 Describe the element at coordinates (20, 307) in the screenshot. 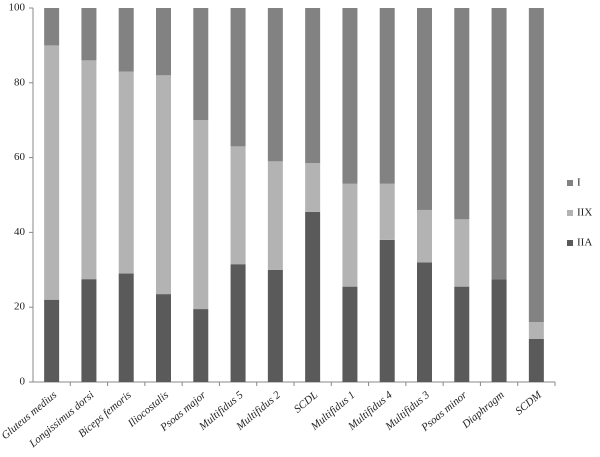

I see `y-tick-label: 20` at that location.